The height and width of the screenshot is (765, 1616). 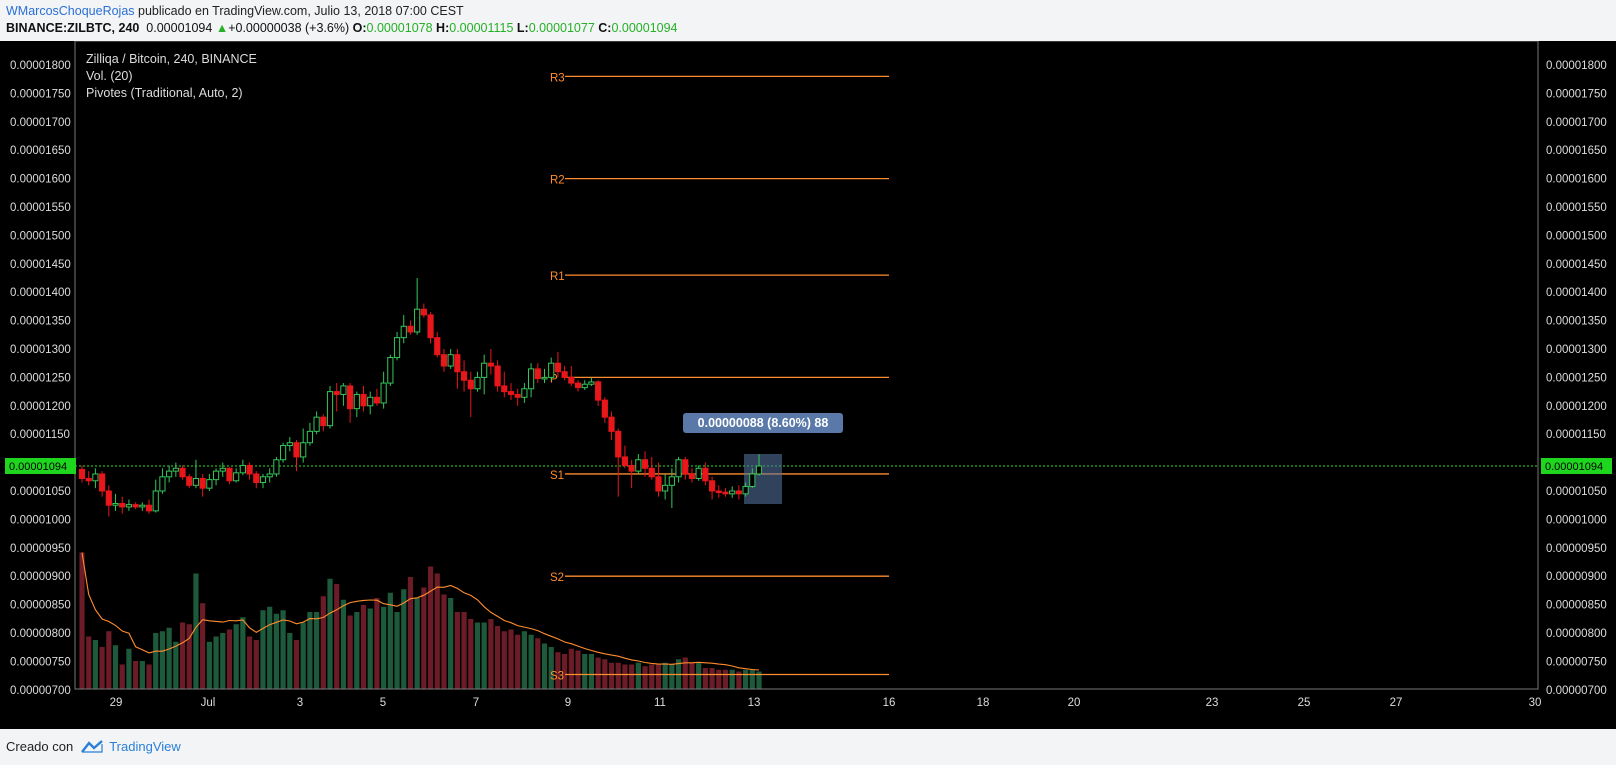 I want to click on y-tick-left: 0.00000950, so click(x=40, y=549).